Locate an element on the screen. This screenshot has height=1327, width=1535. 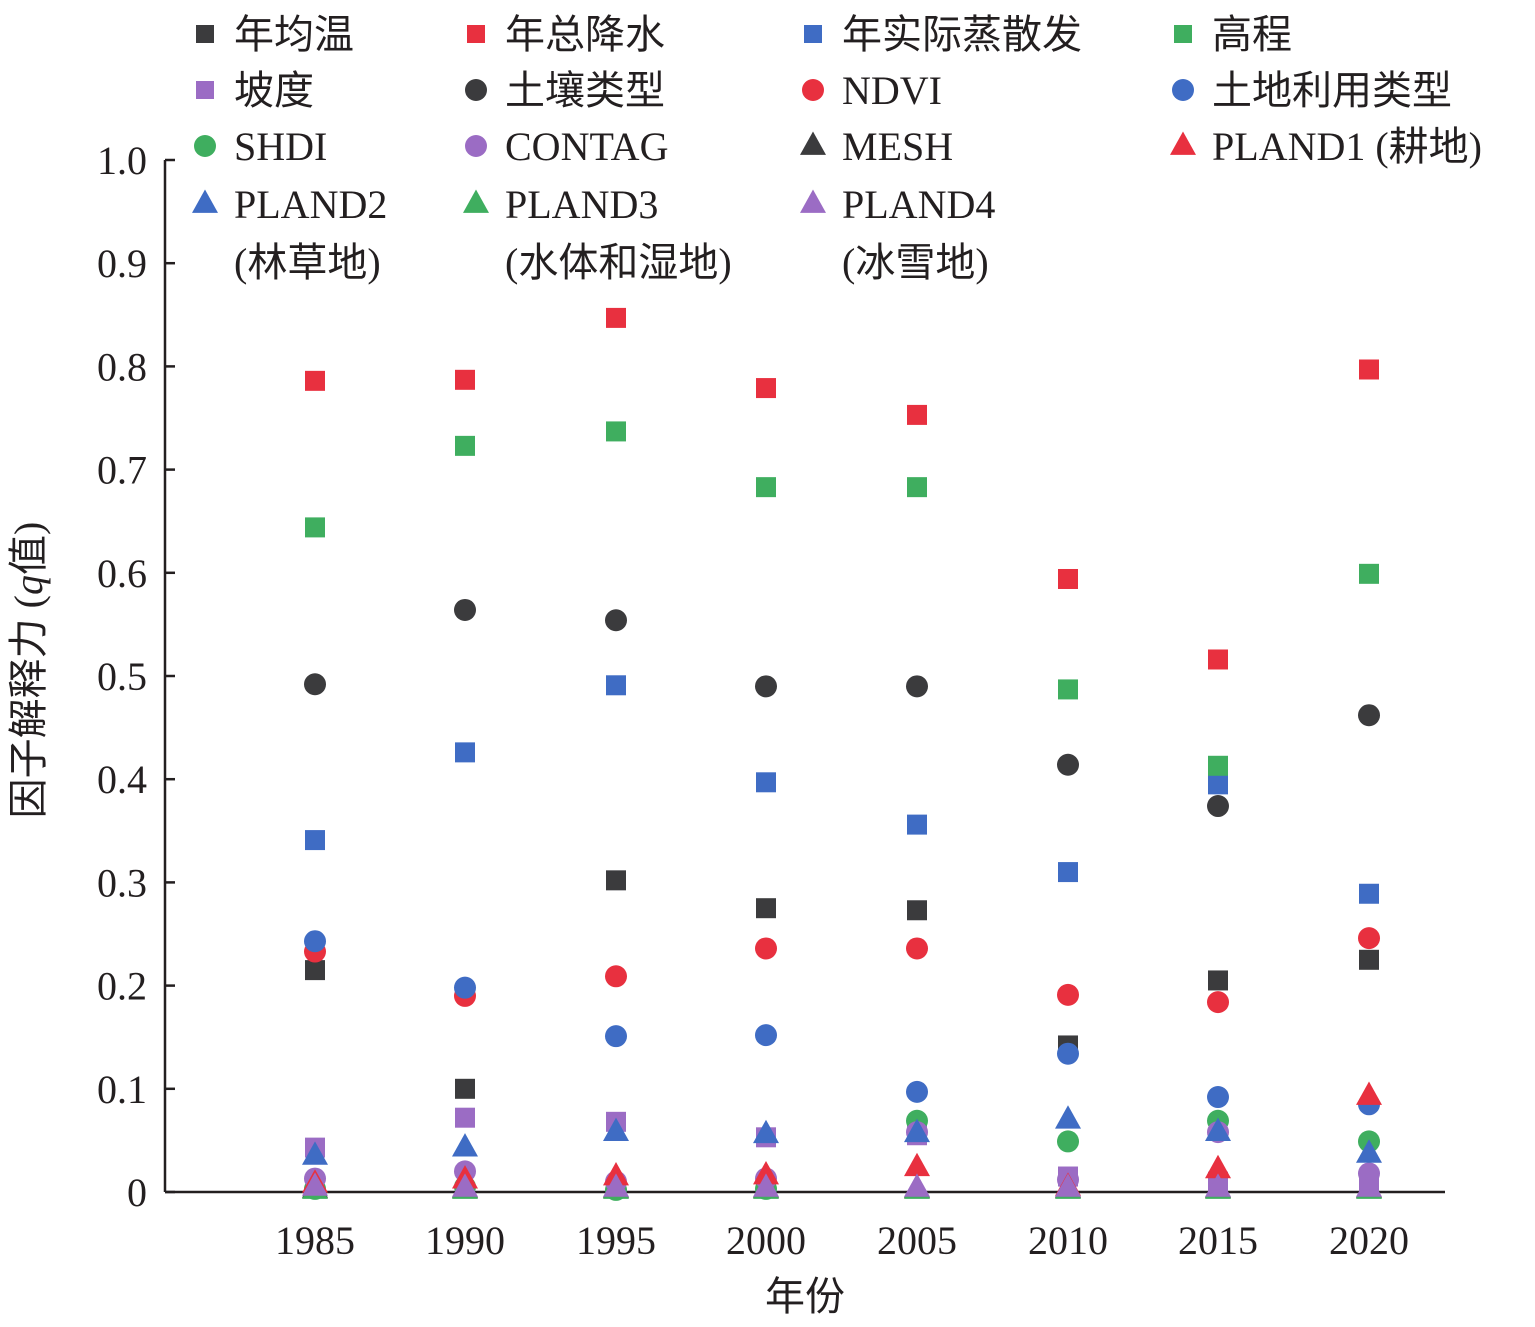
x-tick-label: 1990 is located at coordinates (465, 1240).